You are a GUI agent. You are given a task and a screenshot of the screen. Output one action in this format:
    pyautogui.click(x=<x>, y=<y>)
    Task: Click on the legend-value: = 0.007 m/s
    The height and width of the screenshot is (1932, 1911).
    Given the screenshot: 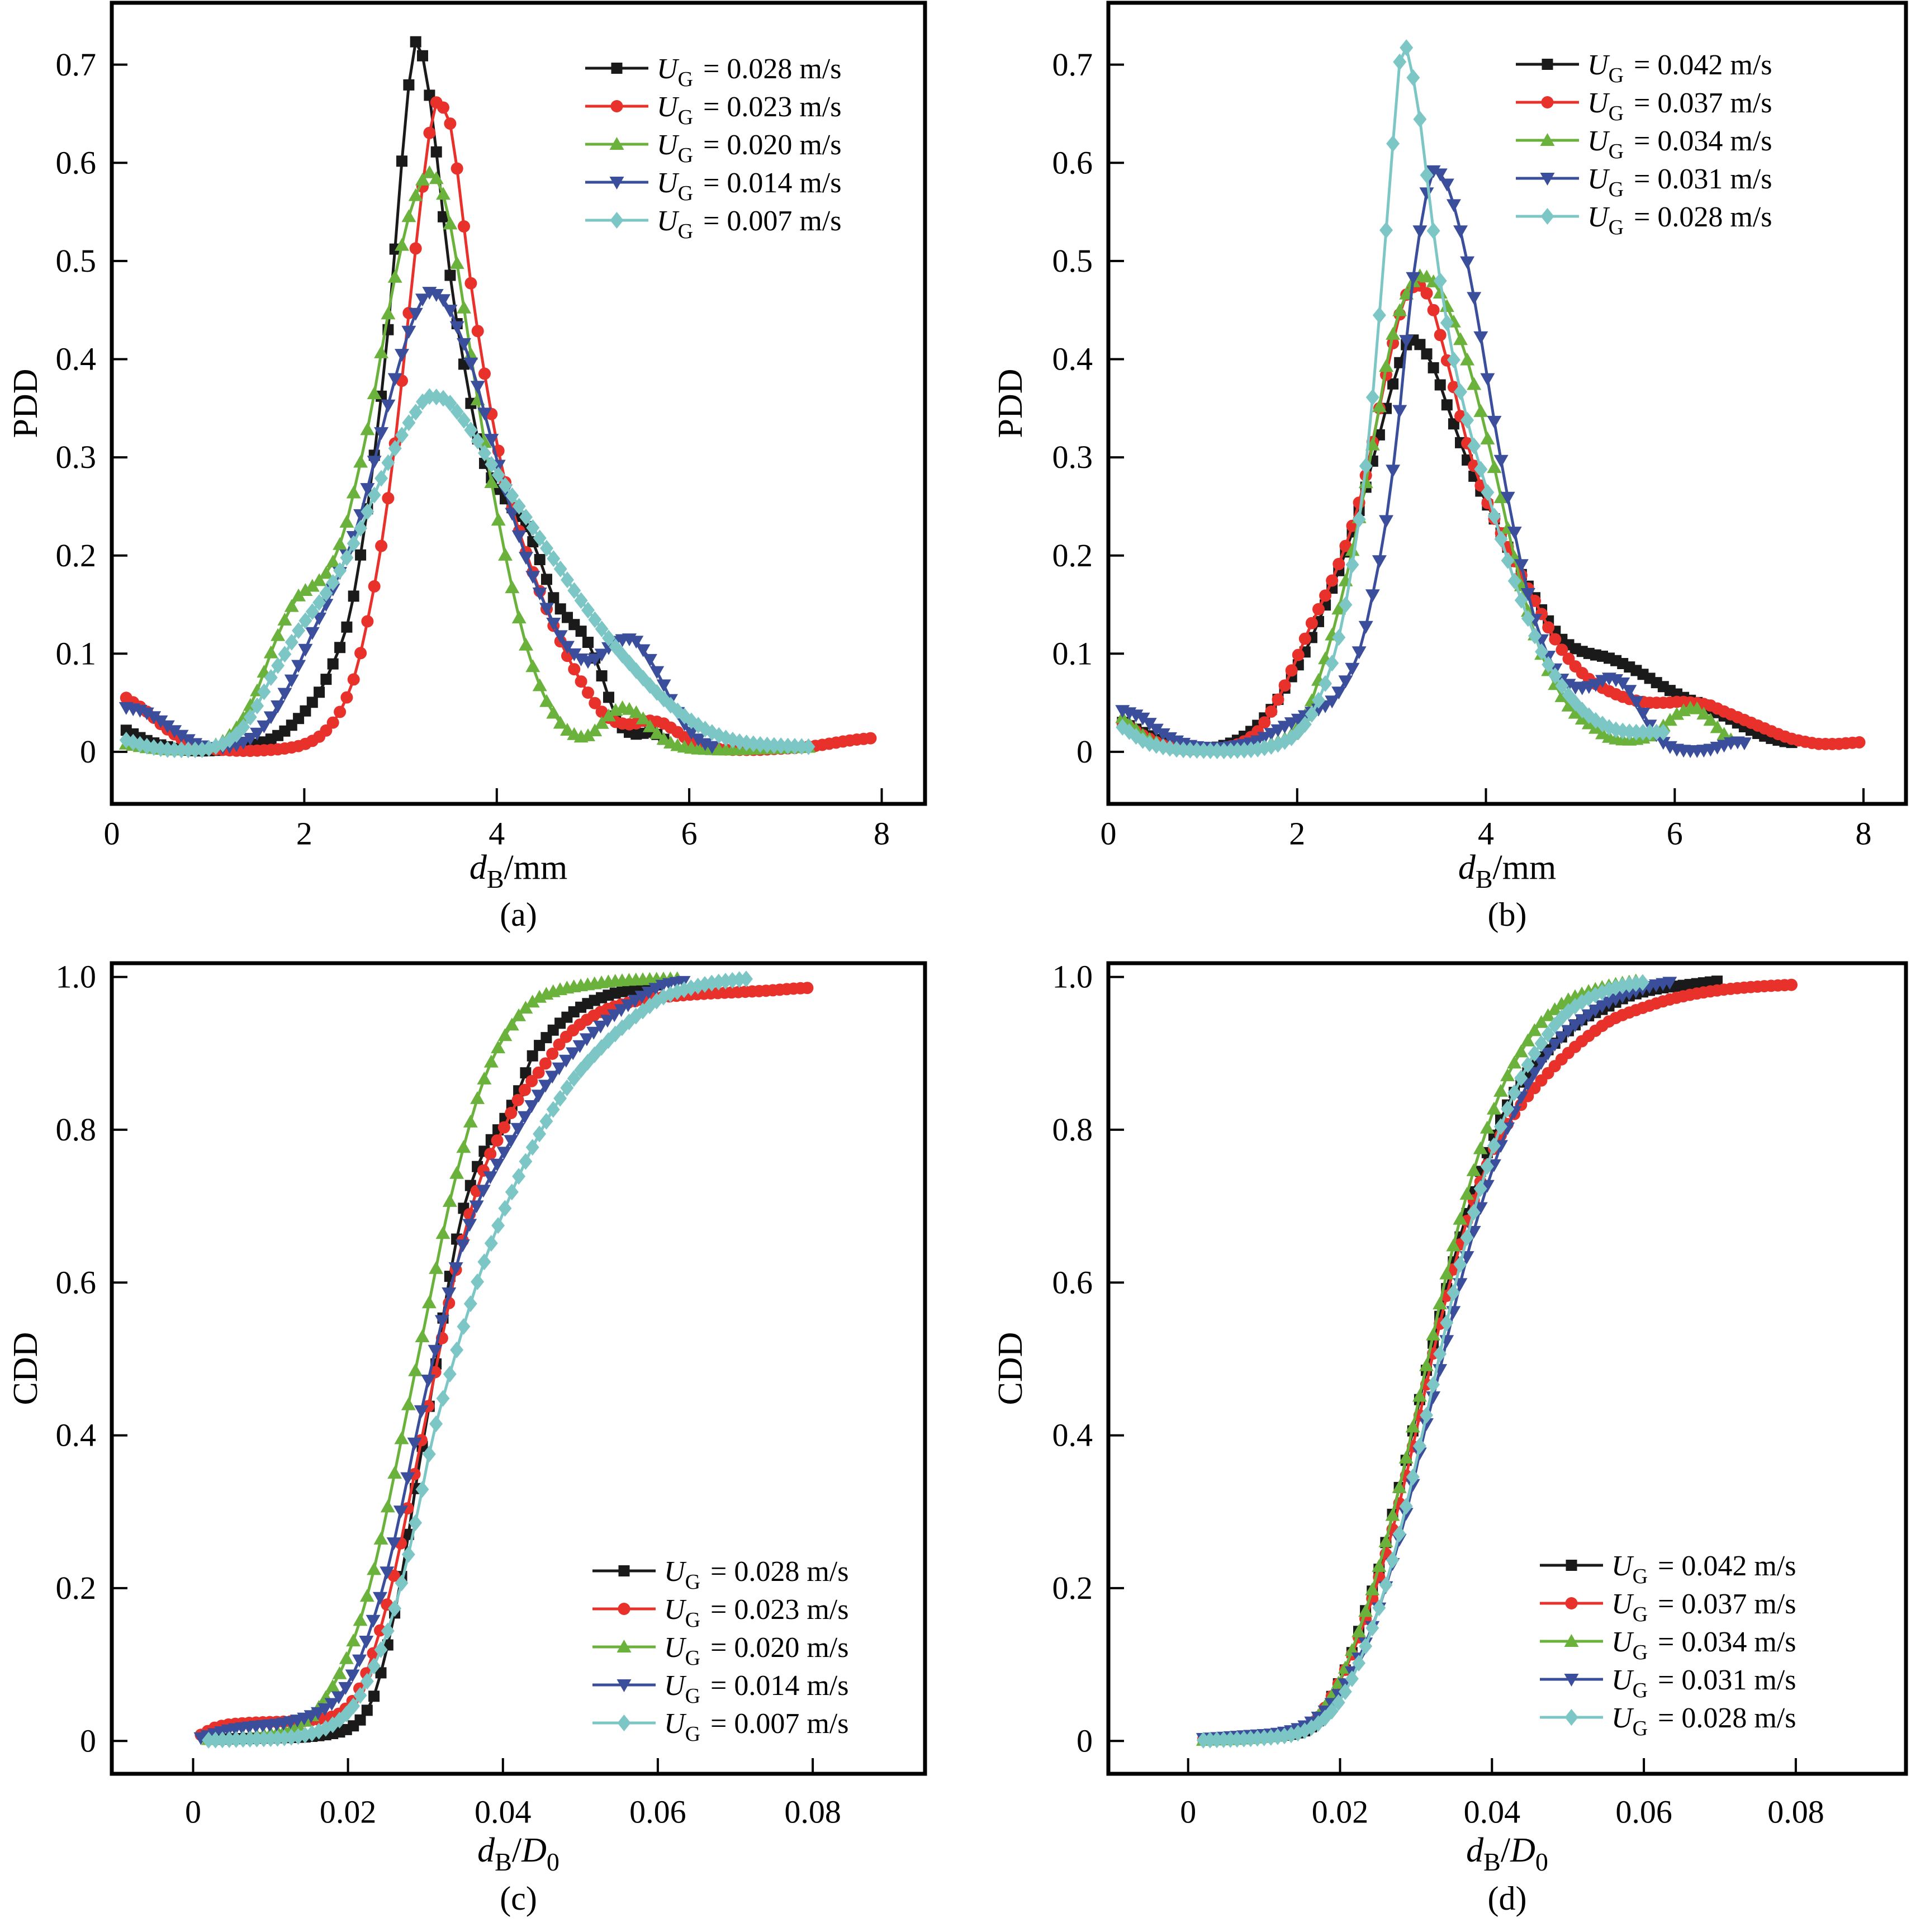 What is the action you would take?
    pyautogui.click(x=772, y=221)
    